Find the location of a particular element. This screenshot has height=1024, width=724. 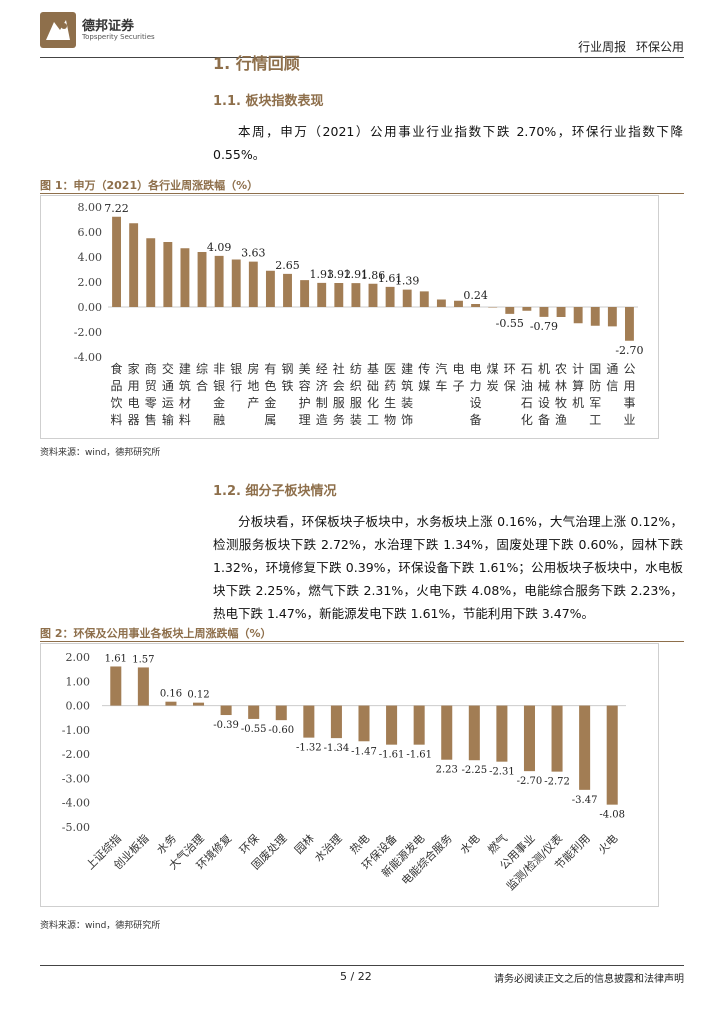

data-label: 1.57 is located at coordinates (143, 659).